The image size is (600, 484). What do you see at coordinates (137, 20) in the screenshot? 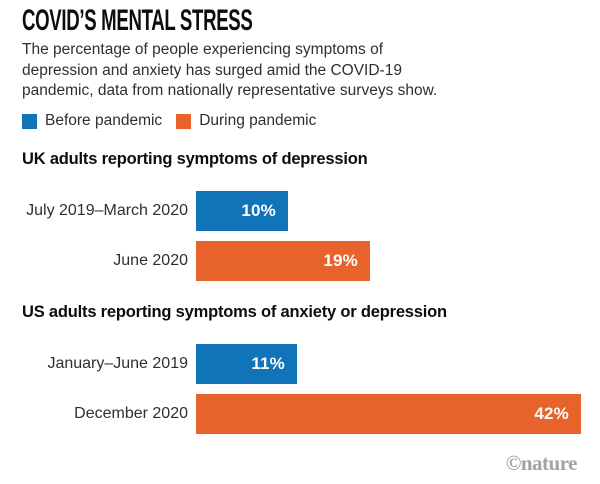
I see `chart-title: COVID’S MENTAL STRESS` at bounding box center [137, 20].